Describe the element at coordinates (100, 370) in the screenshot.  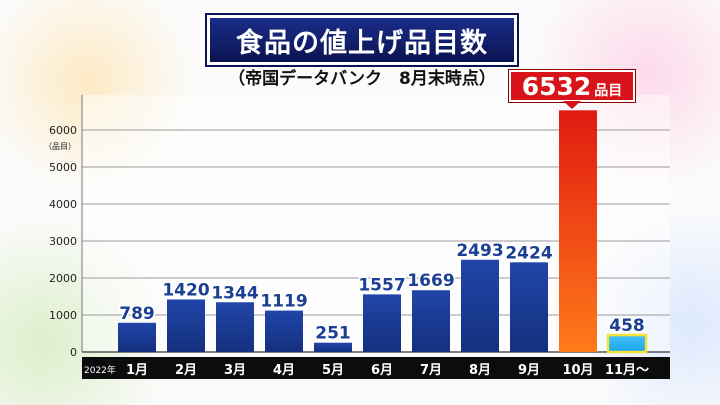
I see `year-label: 2022年` at that location.